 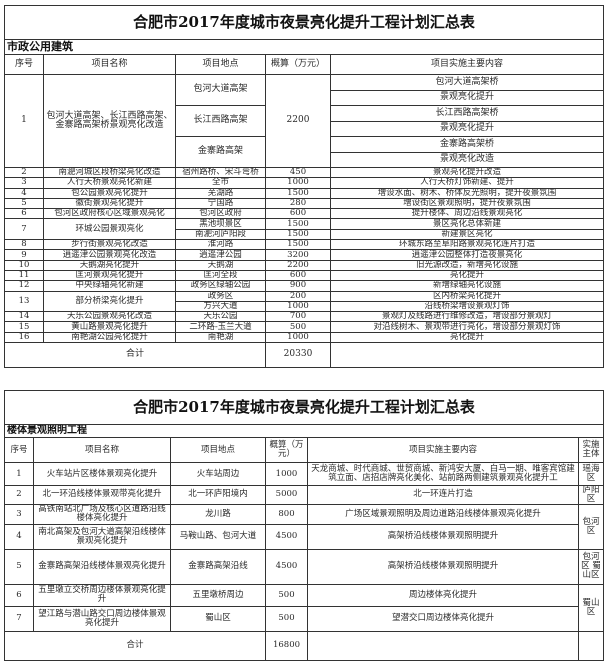 I want to click on project-content: 对沿线树木、景观带进行亮化，增设部分景观灯饰, so click(x=467, y=327).